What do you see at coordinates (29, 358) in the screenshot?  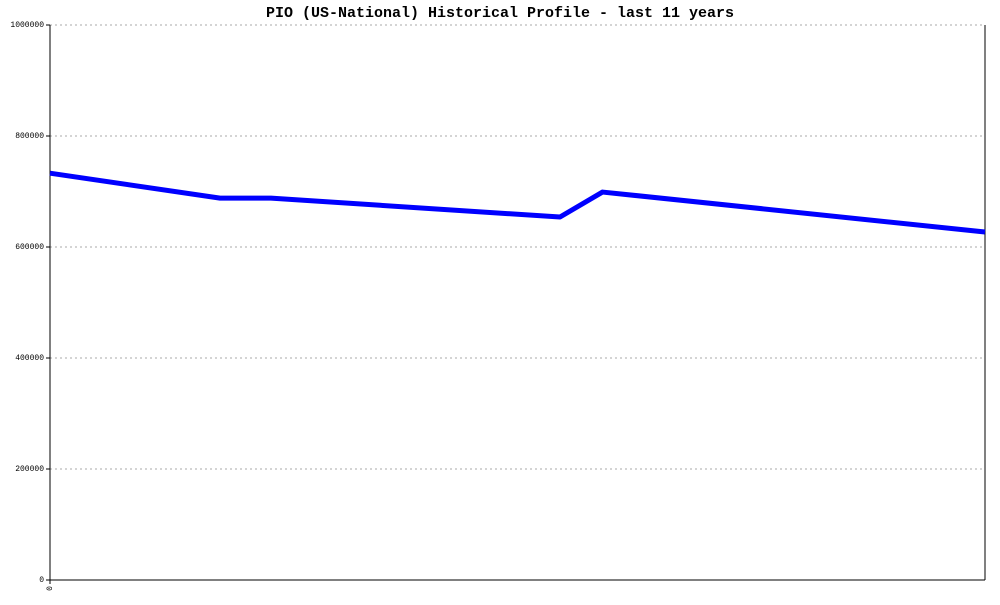 I see `y-tick-label: 400000` at bounding box center [29, 358].